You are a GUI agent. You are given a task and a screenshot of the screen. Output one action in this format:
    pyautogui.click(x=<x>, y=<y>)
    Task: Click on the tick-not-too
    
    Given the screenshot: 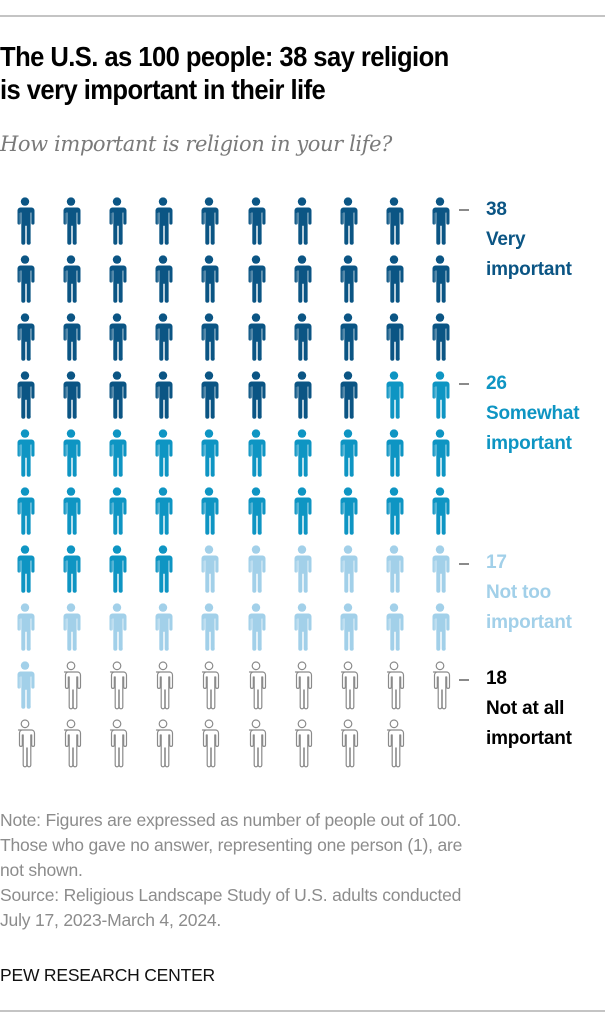 What is the action you would take?
    pyautogui.click(x=464, y=564)
    